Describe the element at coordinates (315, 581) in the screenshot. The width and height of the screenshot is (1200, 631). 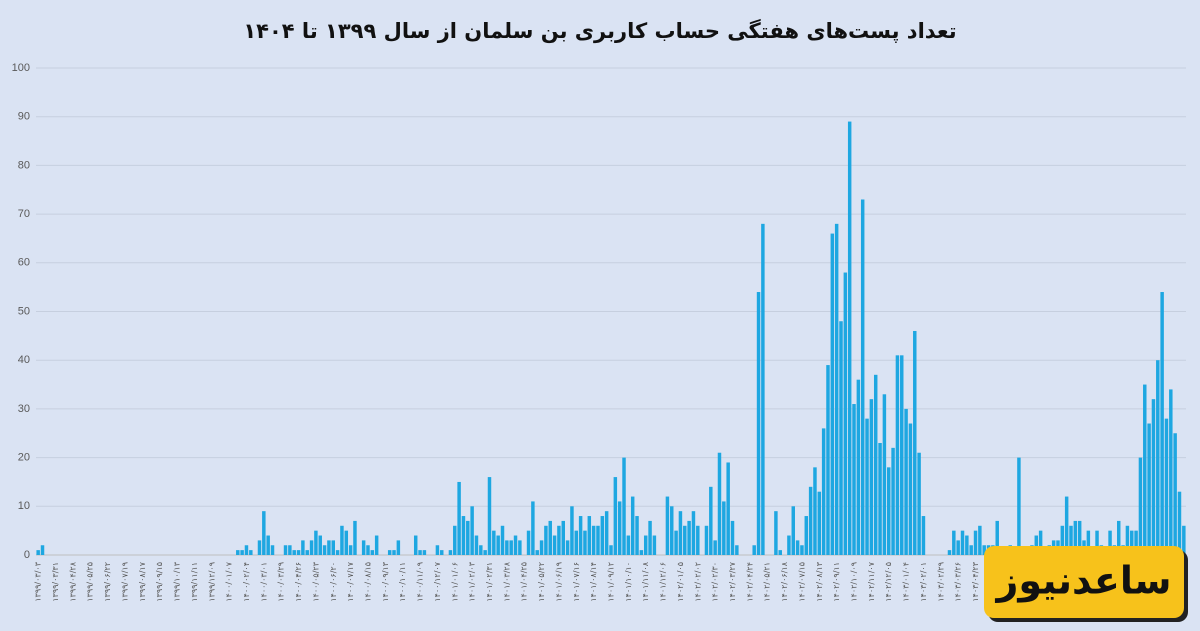
I see `x-tick-label: ۱۴۰۰/۰۵/۲۳` at that location.